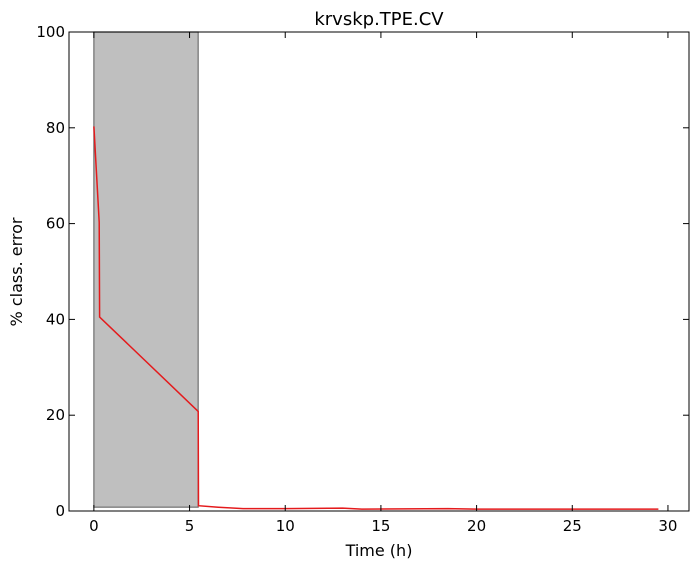 The height and width of the screenshot is (570, 699). Describe the element at coordinates (146, 269) in the screenshot. I see `shaded-region` at that location.